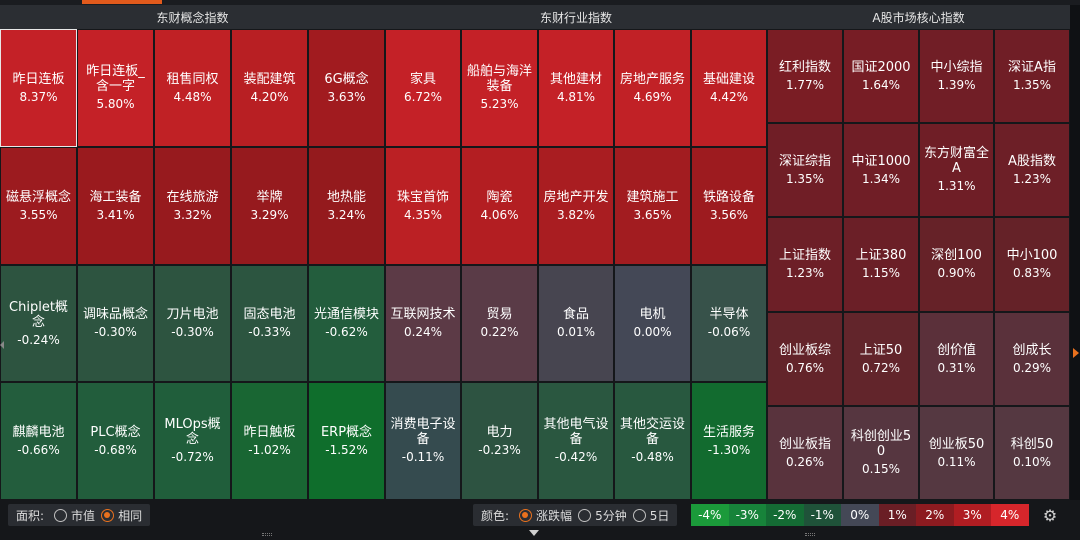 Image resolution: width=1080 pixels, height=540 pixels. What do you see at coordinates (881, 273) in the screenshot?
I see `tile-change-pct: 1.15%` at bounding box center [881, 273].